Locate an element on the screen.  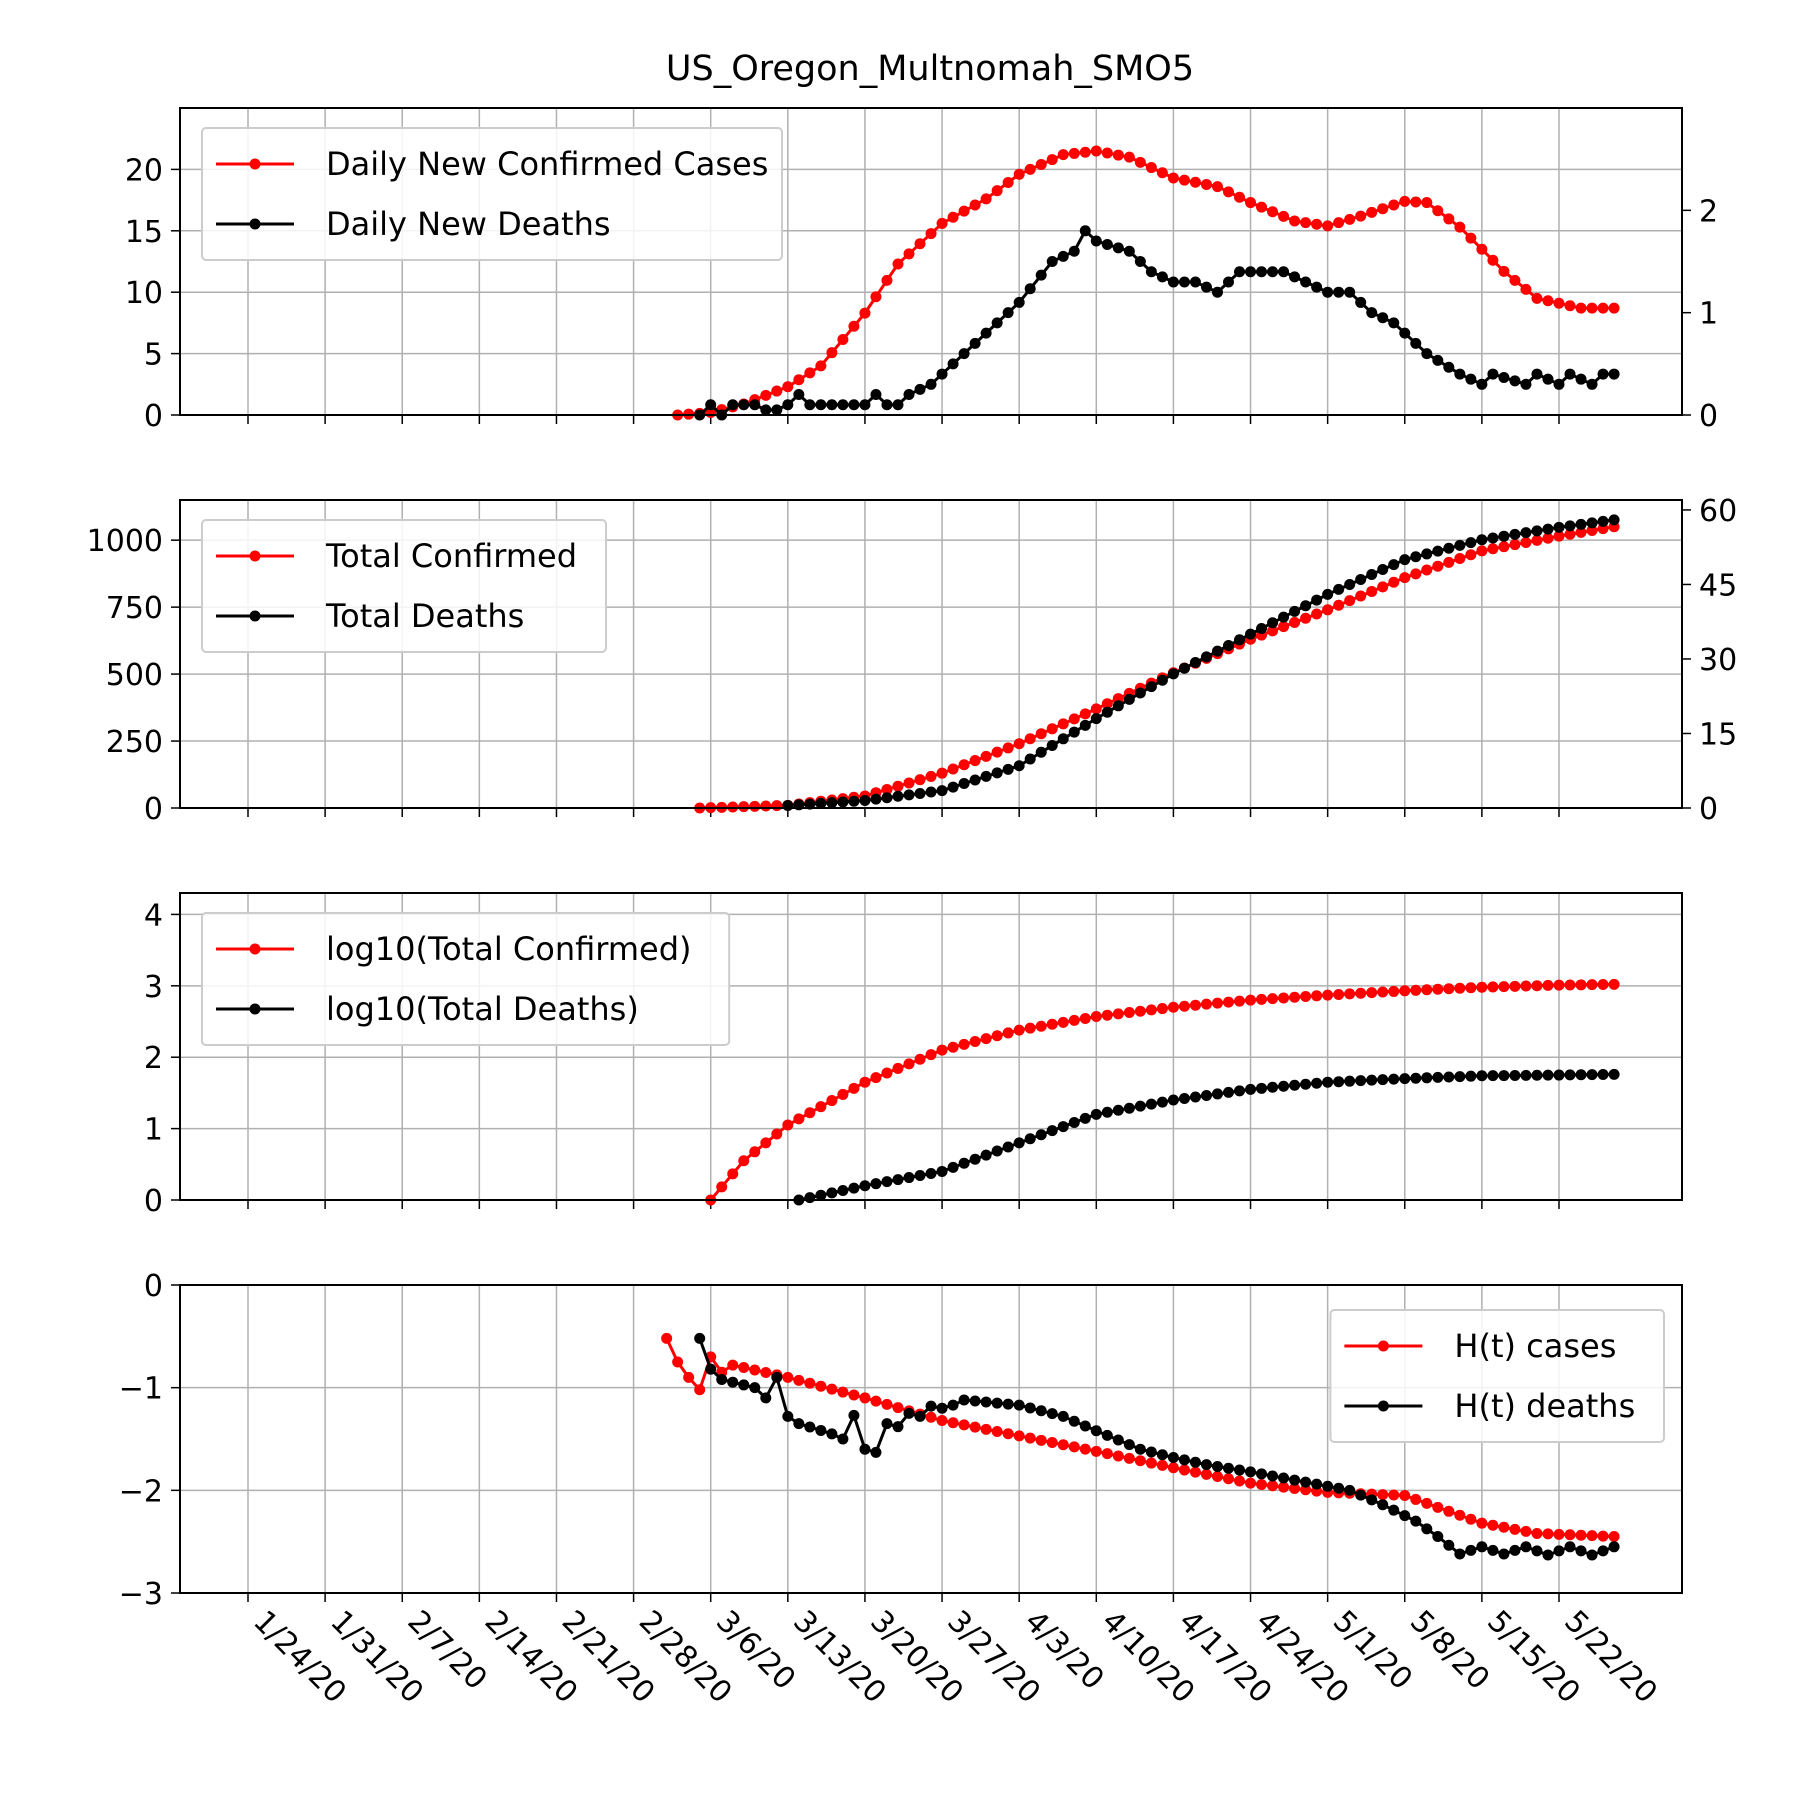
legend-label: H(t) deaths is located at coordinates (1544, 1406).